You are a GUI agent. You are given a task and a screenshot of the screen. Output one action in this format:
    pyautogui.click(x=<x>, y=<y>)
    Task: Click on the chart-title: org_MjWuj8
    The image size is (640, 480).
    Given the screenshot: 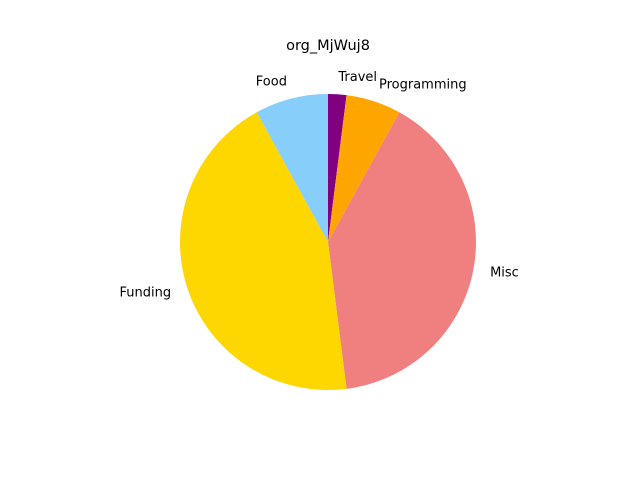 What is the action you would take?
    pyautogui.click(x=328, y=46)
    